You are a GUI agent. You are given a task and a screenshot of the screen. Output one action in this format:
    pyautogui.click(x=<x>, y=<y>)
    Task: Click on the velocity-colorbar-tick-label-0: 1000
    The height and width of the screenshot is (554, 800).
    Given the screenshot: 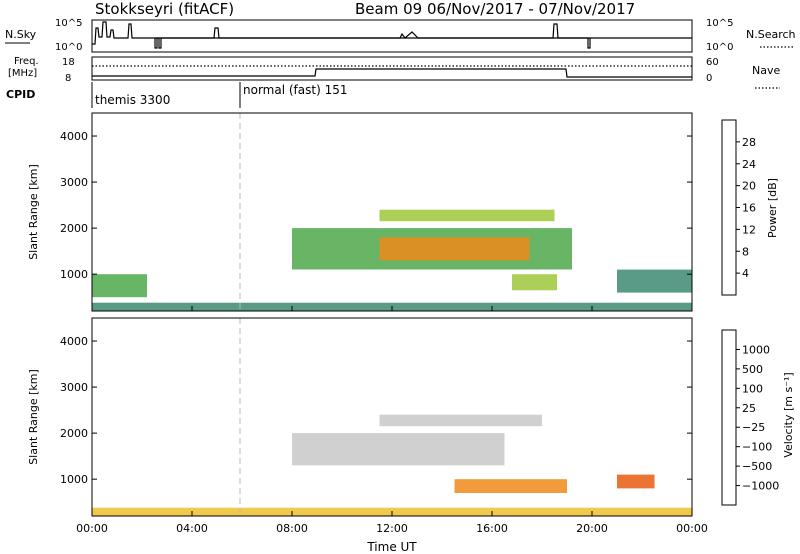 What is the action you would take?
    pyautogui.click(x=756, y=349)
    